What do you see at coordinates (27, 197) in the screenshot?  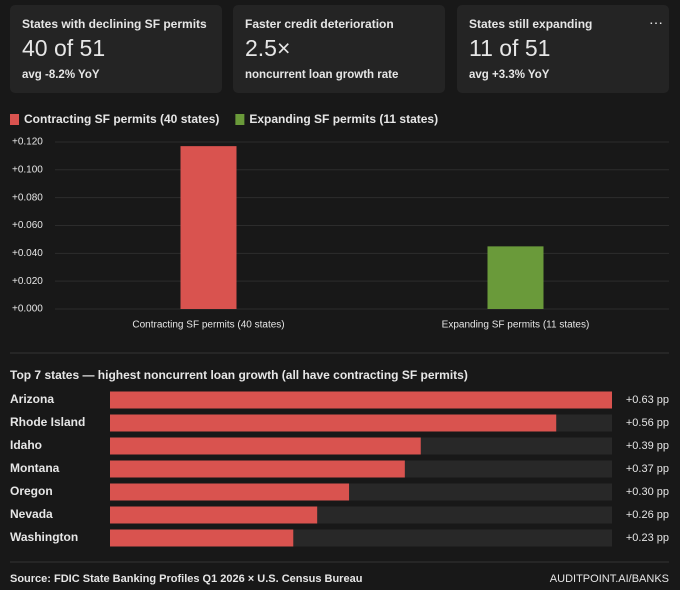 I see `y-tick-label: +0.080` at bounding box center [27, 197].